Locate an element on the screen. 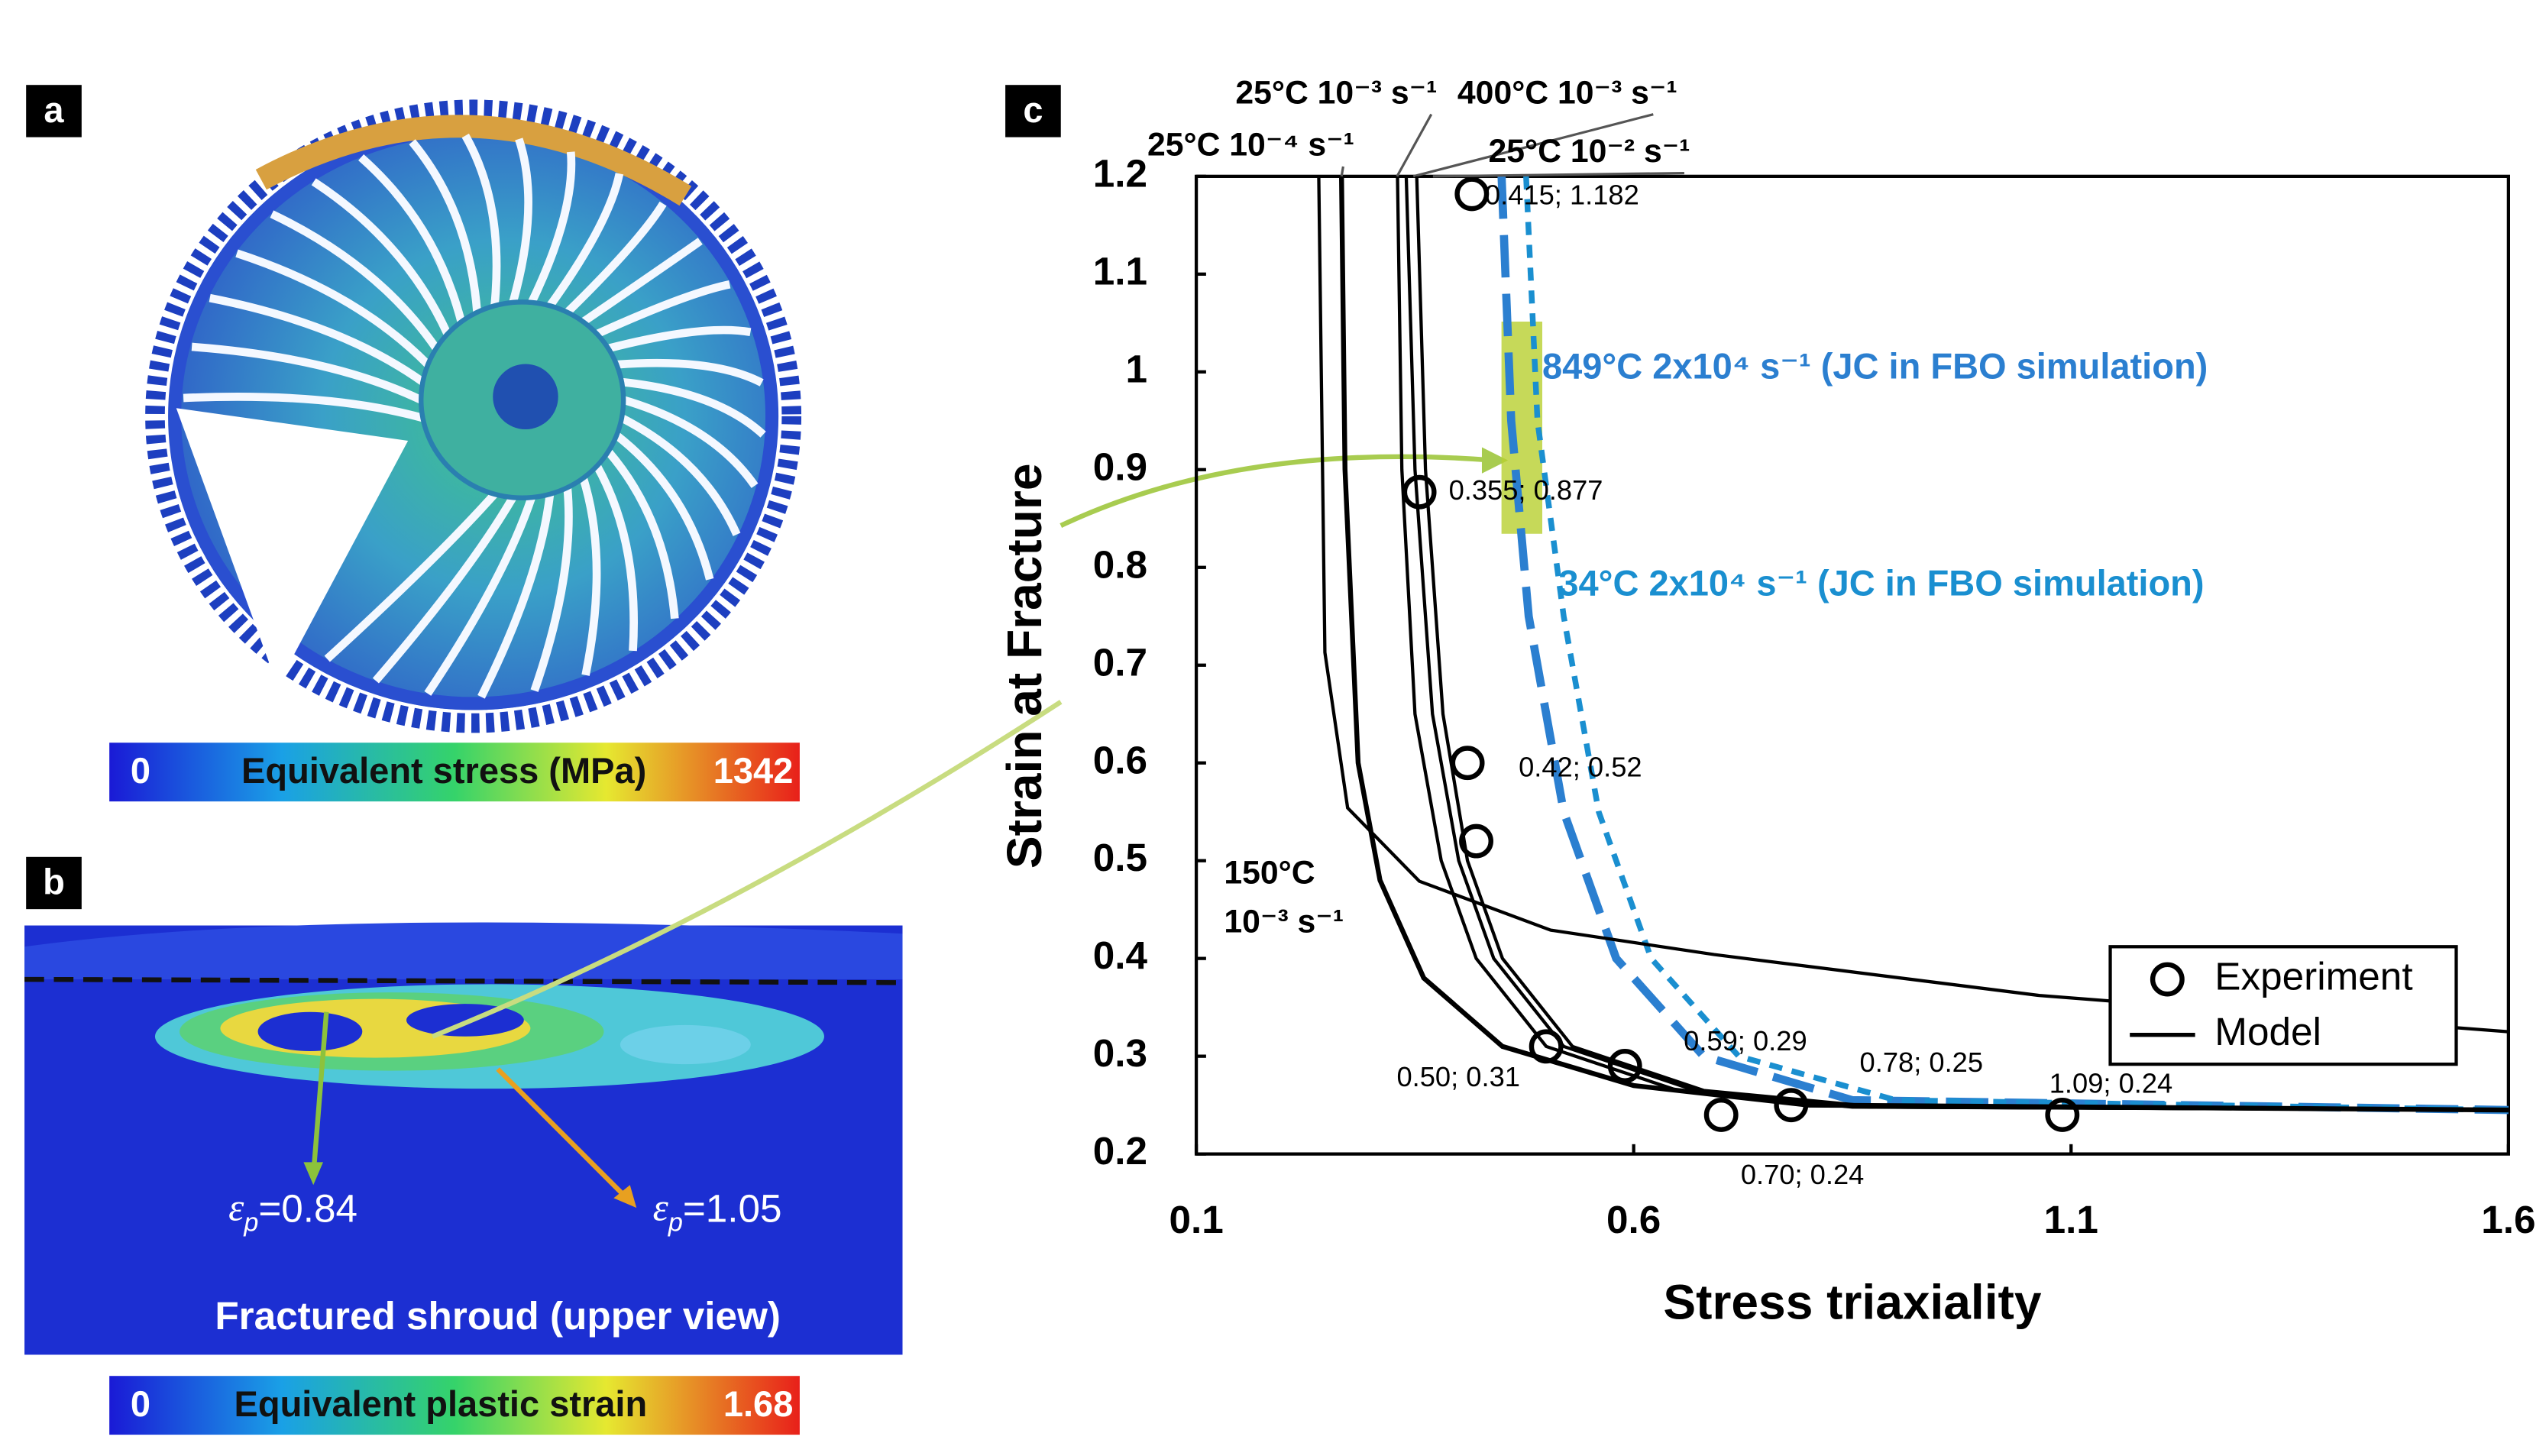 The height and width of the screenshot is (1456, 2546). x-axis-title: Stress triaxiality is located at coordinates (1852, 1301).